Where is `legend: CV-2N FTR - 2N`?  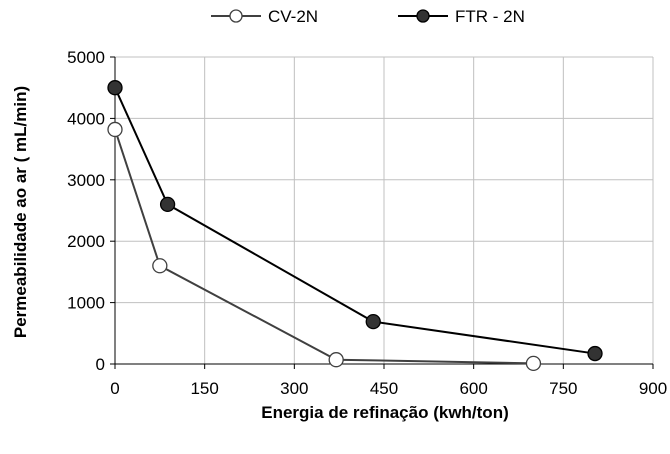
legend: CV-2N FTR - 2N is located at coordinates (368, 16).